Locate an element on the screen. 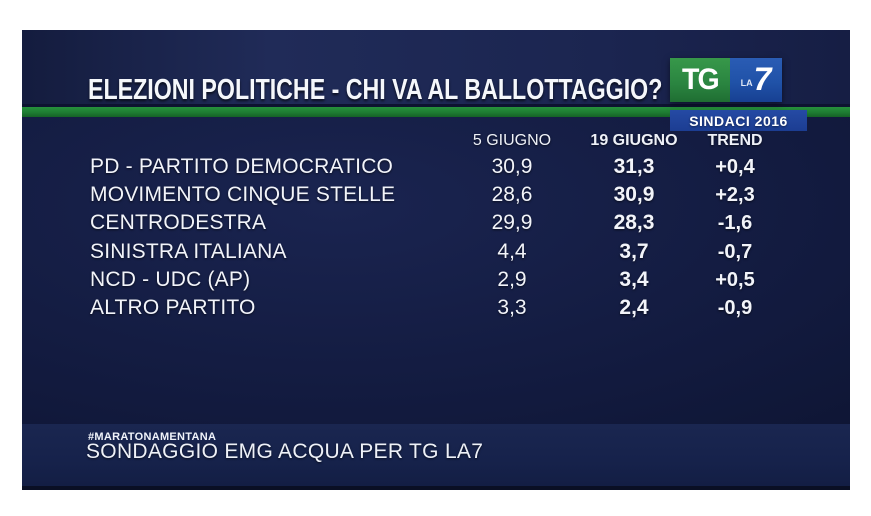 This screenshot has width=871, height=516. value-june19: 30,9 is located at coordinates (634, 195).